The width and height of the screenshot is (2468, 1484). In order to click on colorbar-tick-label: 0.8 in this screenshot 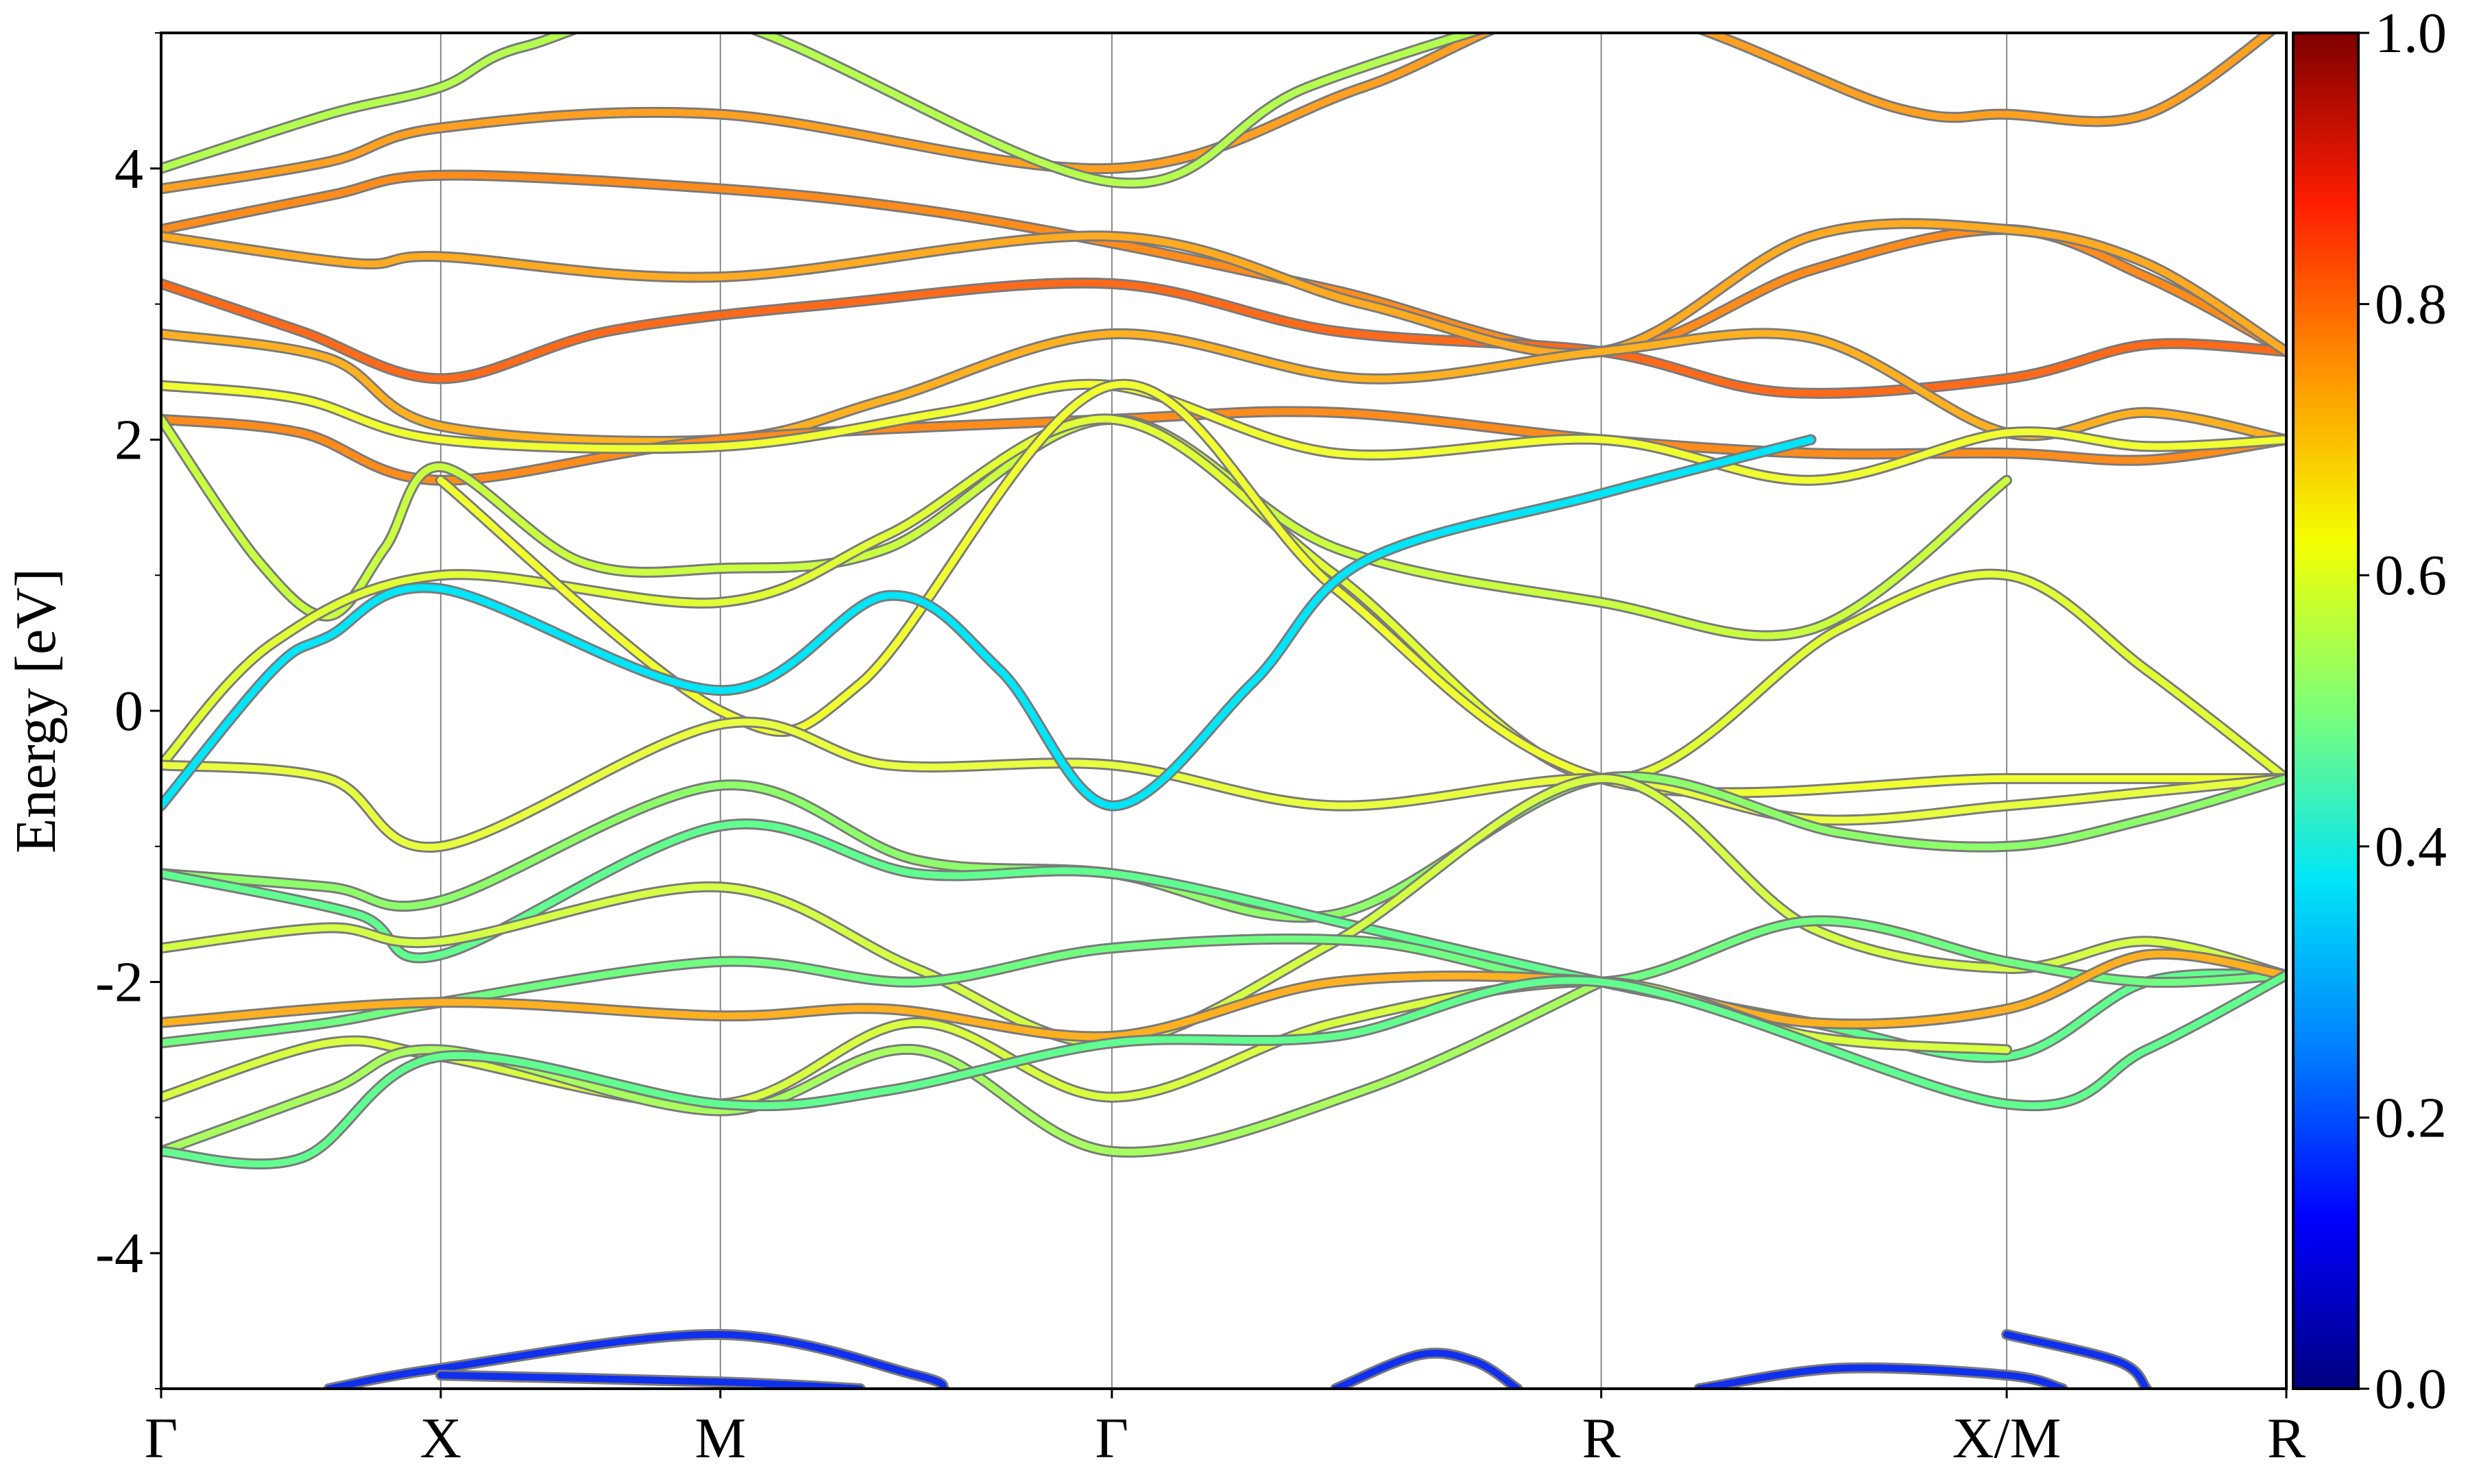, I will do `click(2411, 305)`.